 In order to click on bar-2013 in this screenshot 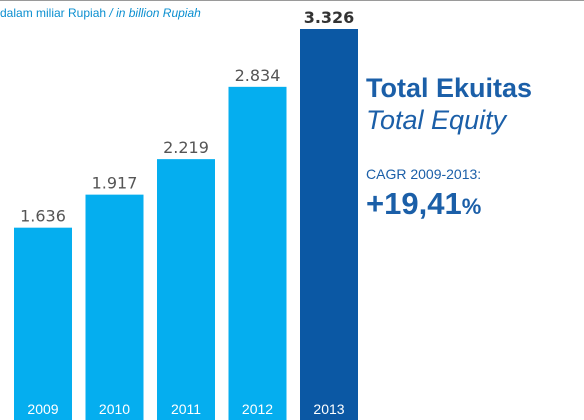, I will do `click(329, 224)`.